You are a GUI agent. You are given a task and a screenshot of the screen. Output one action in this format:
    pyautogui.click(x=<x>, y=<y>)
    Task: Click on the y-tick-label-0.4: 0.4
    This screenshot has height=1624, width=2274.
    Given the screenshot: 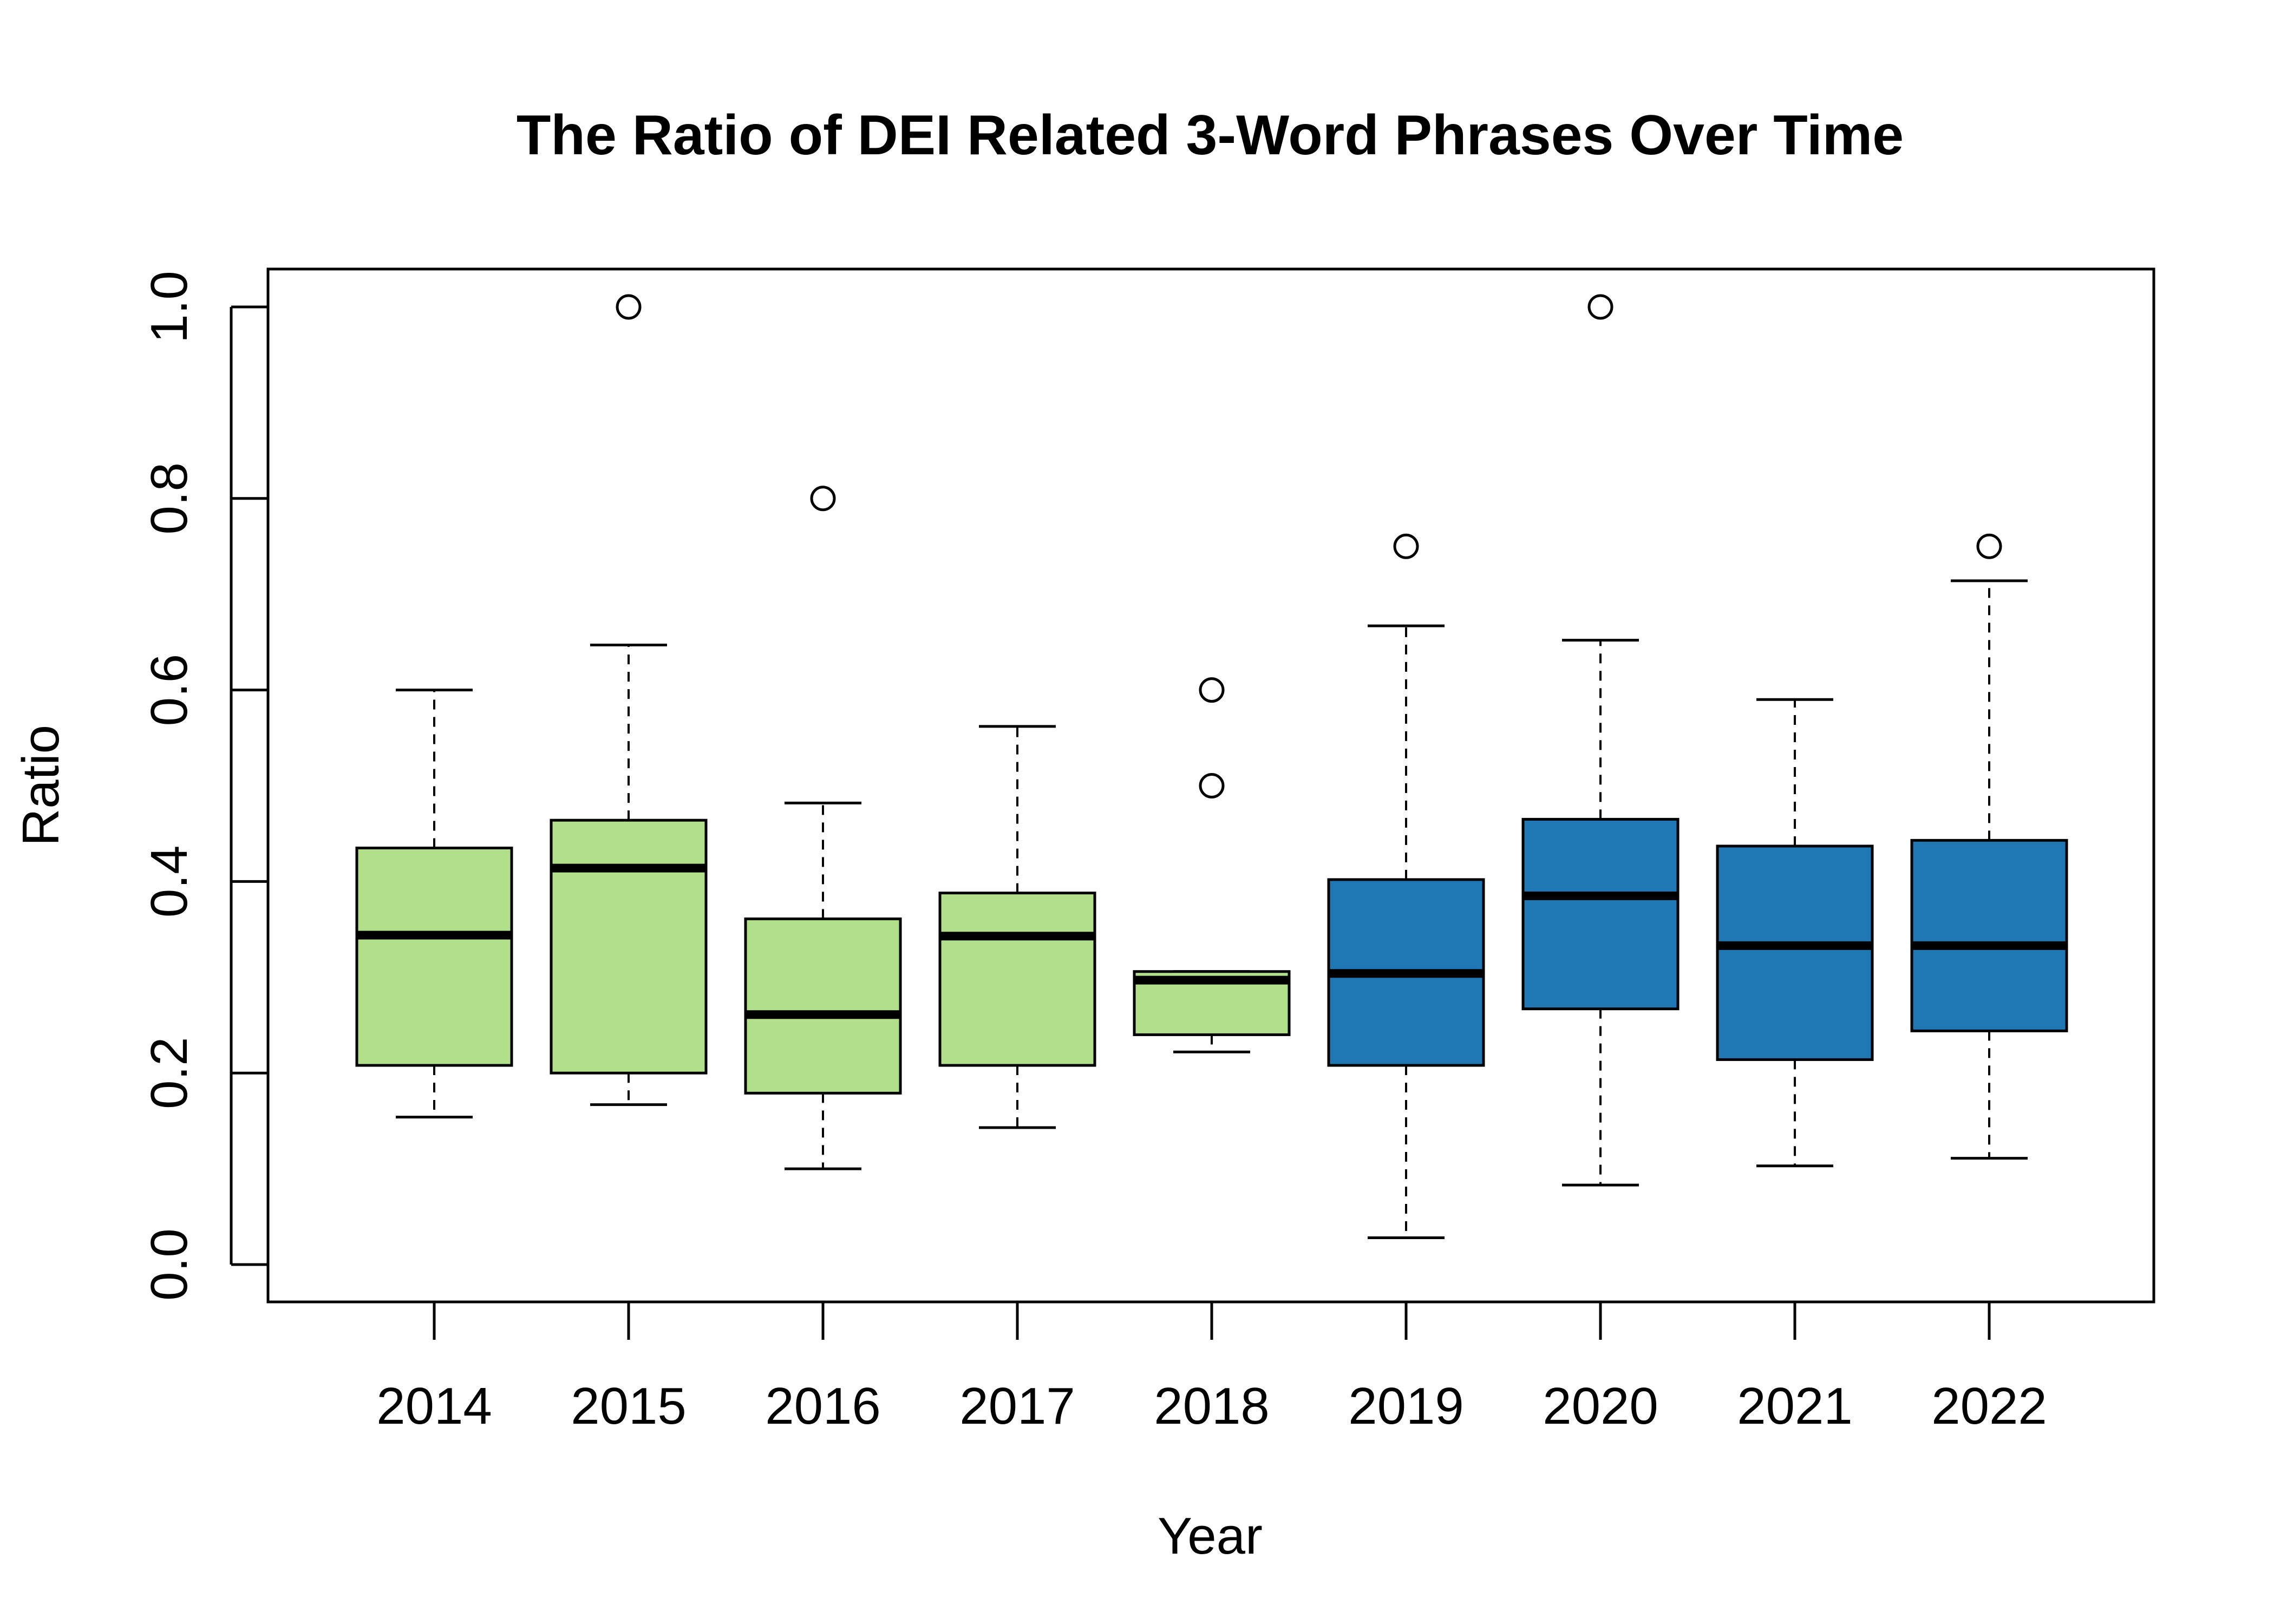 What is the action you would take?
    pyautogui.click(x=169, y=882)
    